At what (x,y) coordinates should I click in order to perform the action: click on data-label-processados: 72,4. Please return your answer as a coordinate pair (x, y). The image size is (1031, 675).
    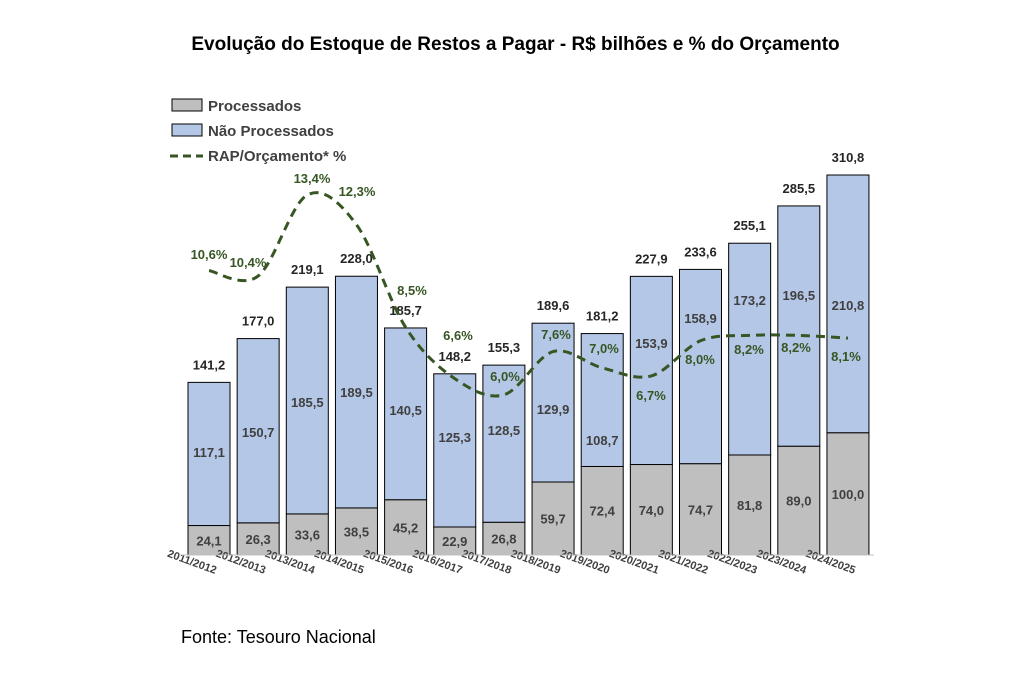
    Looking at the image, I should click on (603, 511).